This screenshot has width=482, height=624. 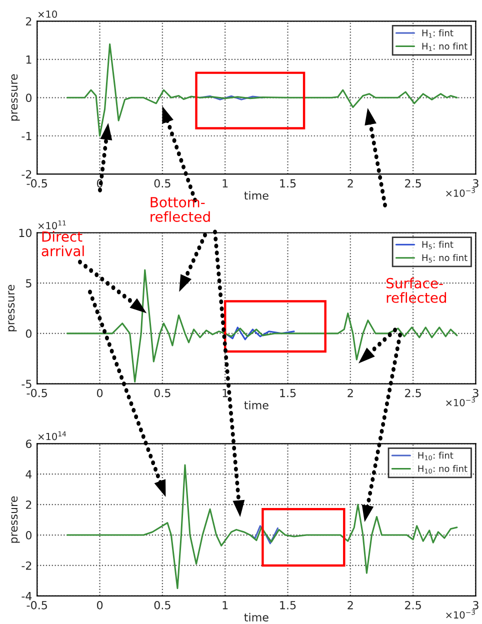 What do you see at coordinates (25, 233) in the screenshot?
I see `y-tick-label: 10` at bounding box center [25, 233].